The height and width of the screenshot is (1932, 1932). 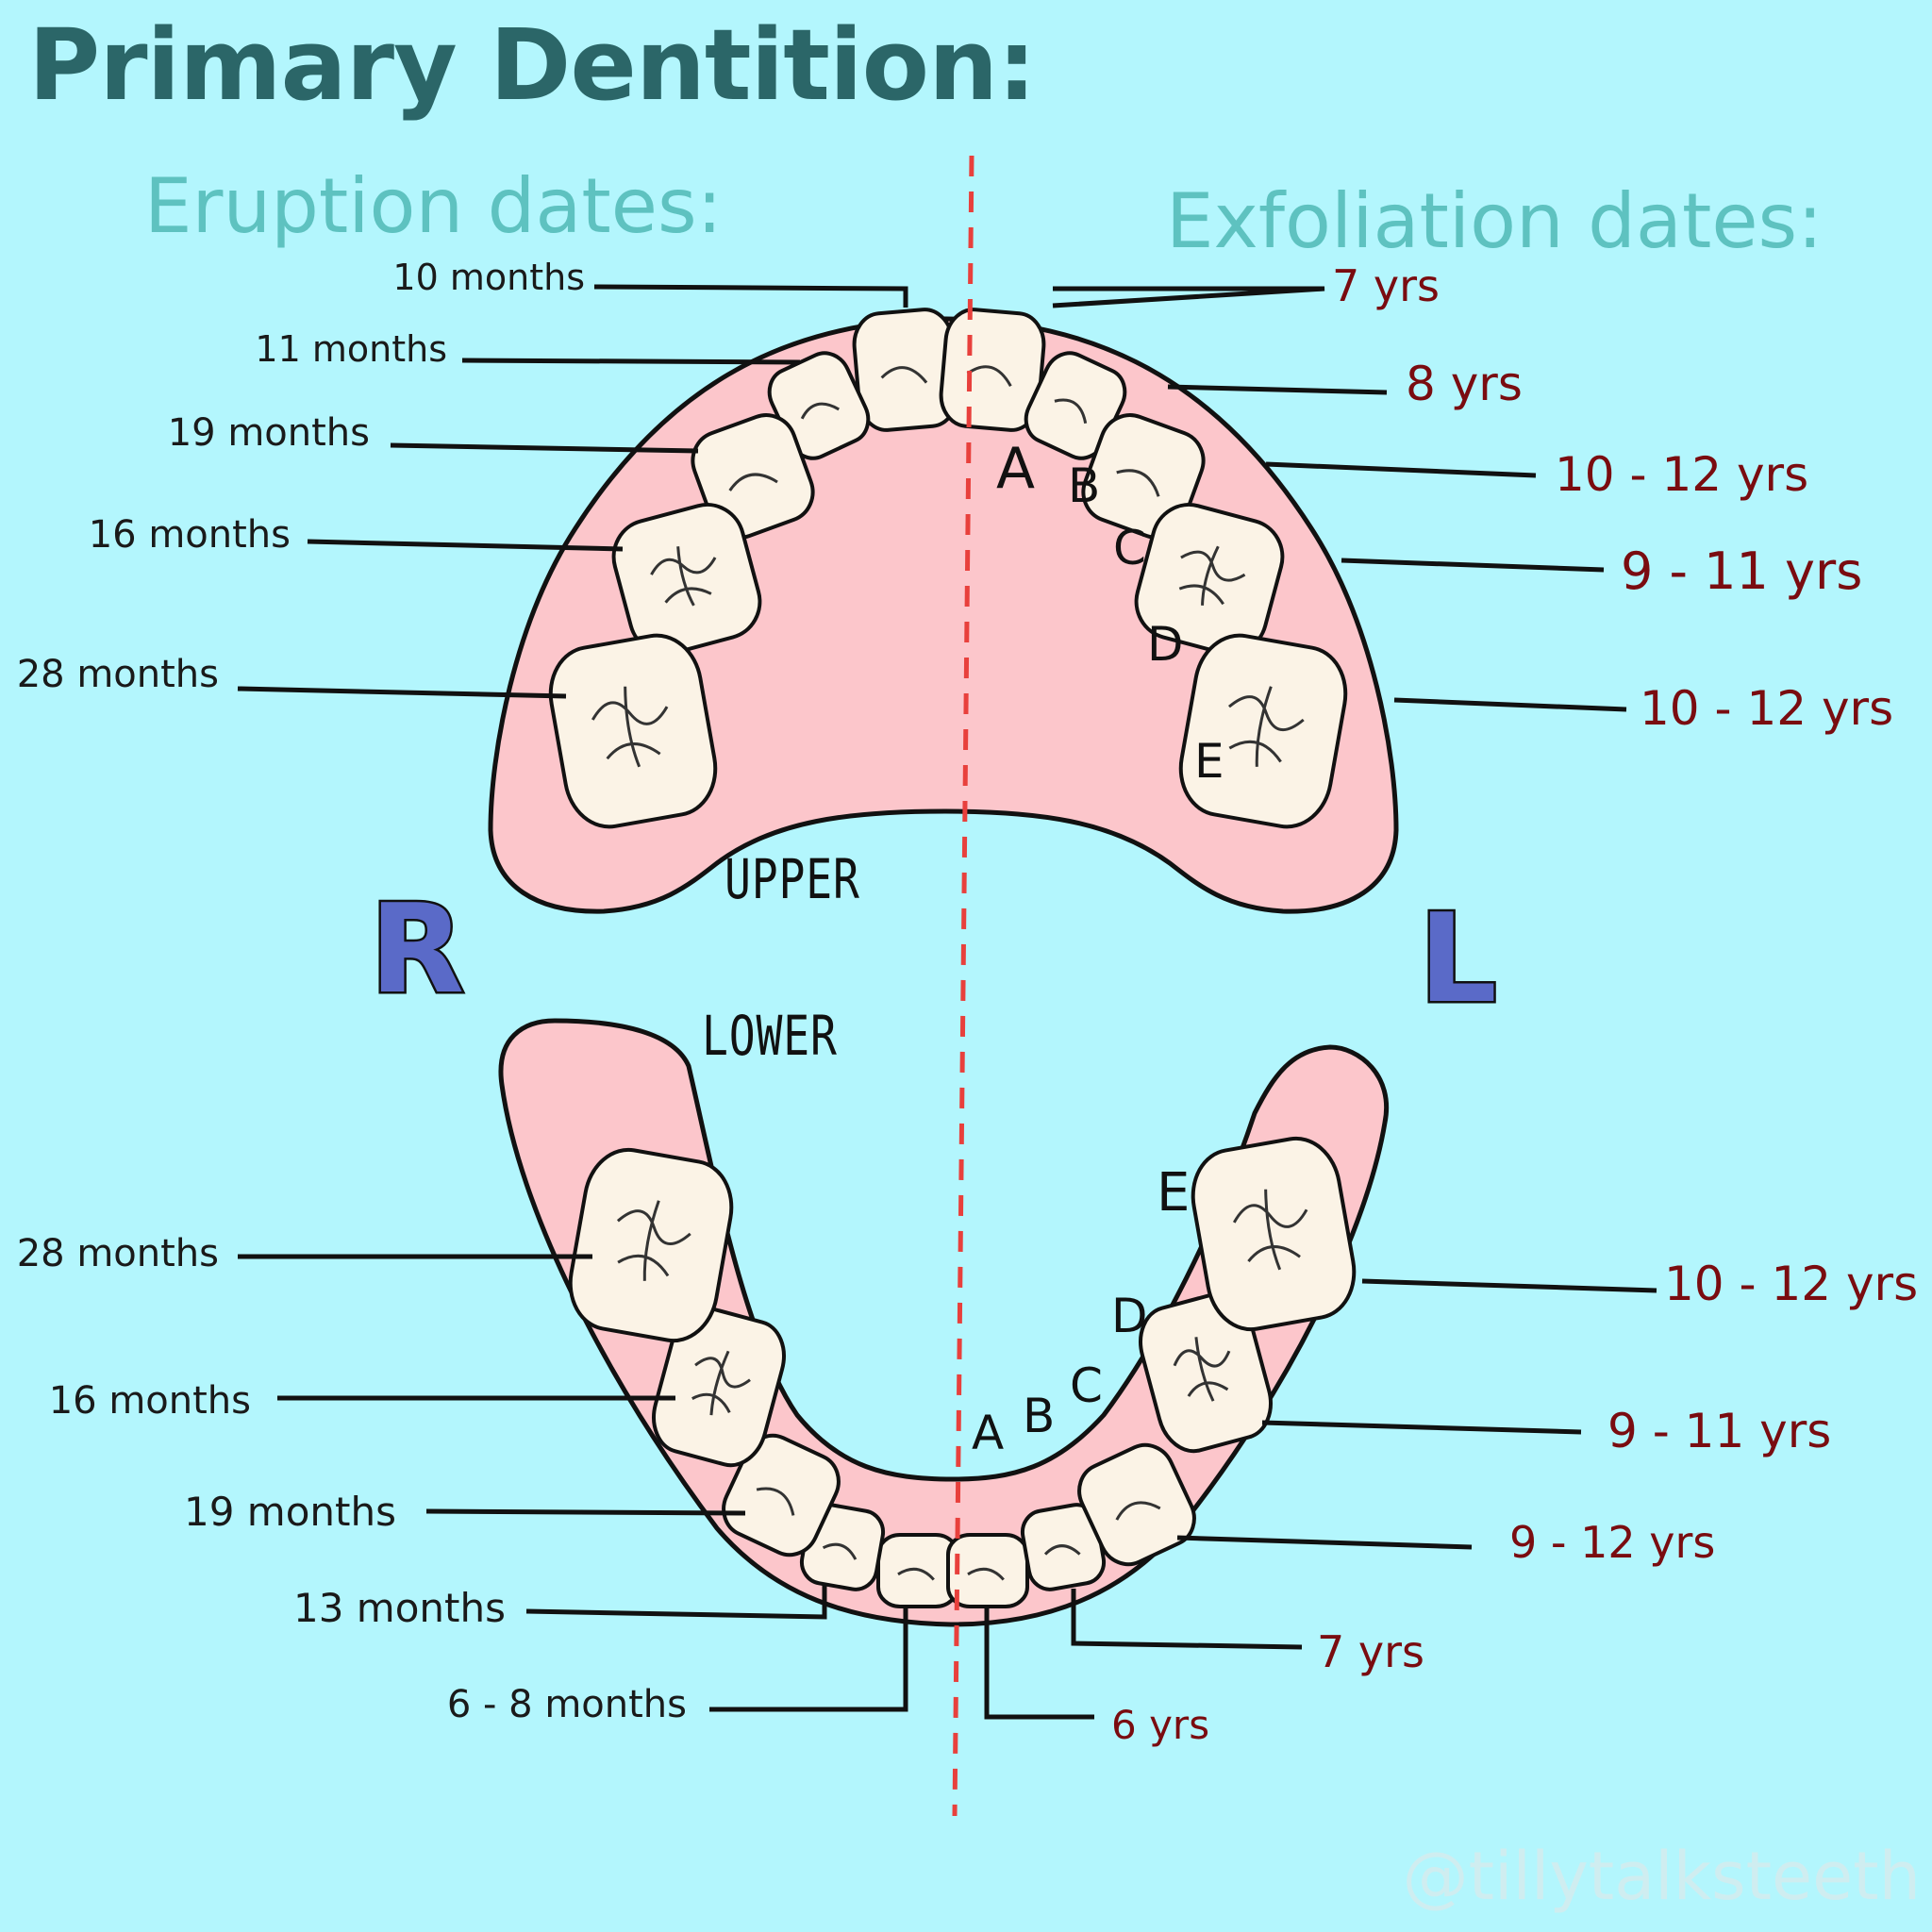 What do you see at coordinates (149, 1401) in the screenshot?
I see `lower-eruption-label: 16 months` at bounding box center [149, 1401].